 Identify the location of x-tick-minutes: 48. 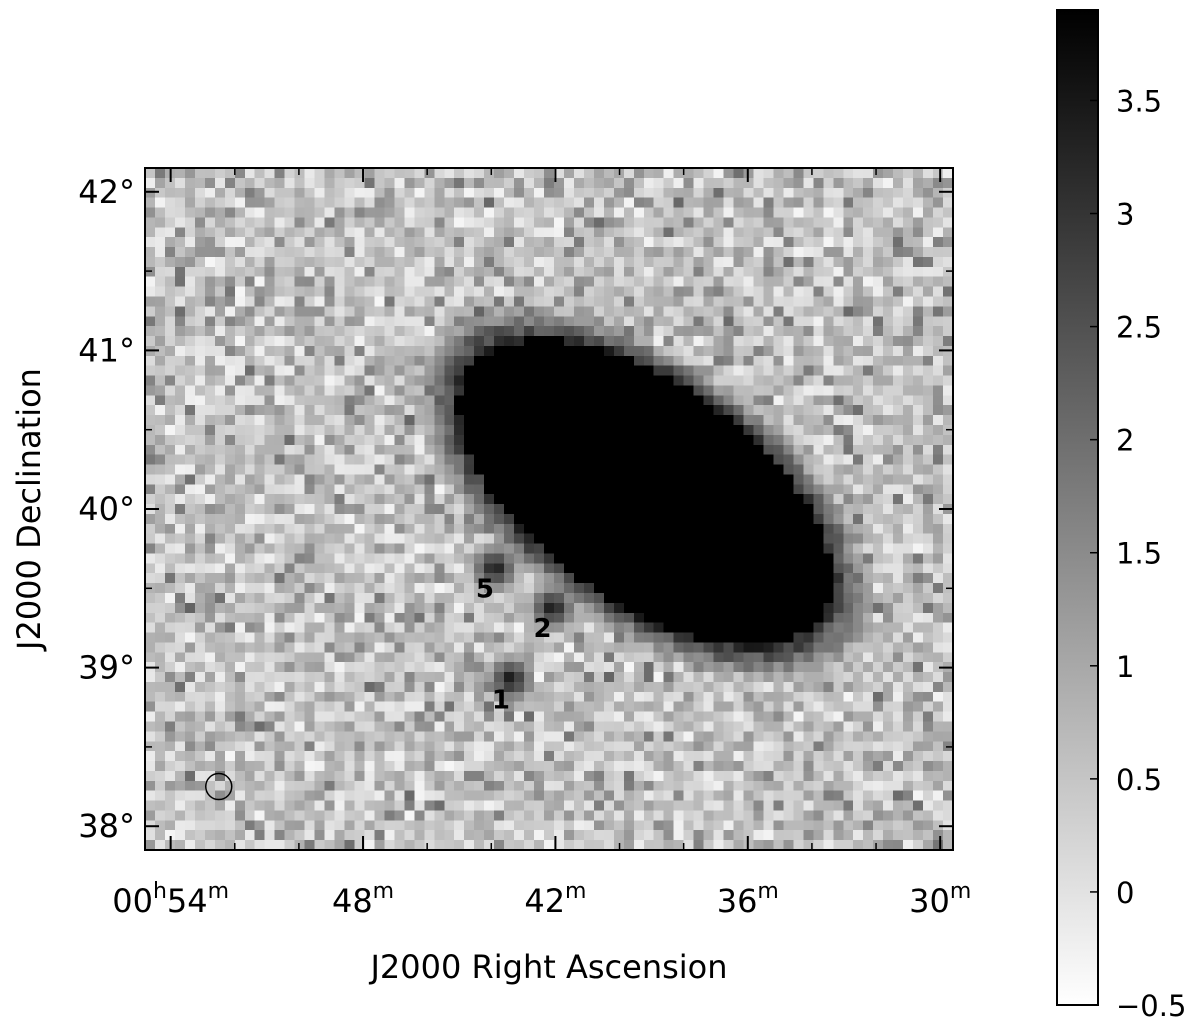
(352, 901).